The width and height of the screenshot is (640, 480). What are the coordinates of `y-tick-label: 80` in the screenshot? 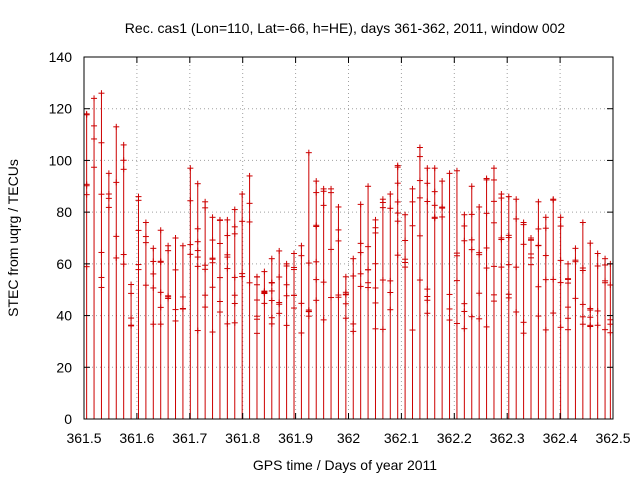 It's located at (64, 212).